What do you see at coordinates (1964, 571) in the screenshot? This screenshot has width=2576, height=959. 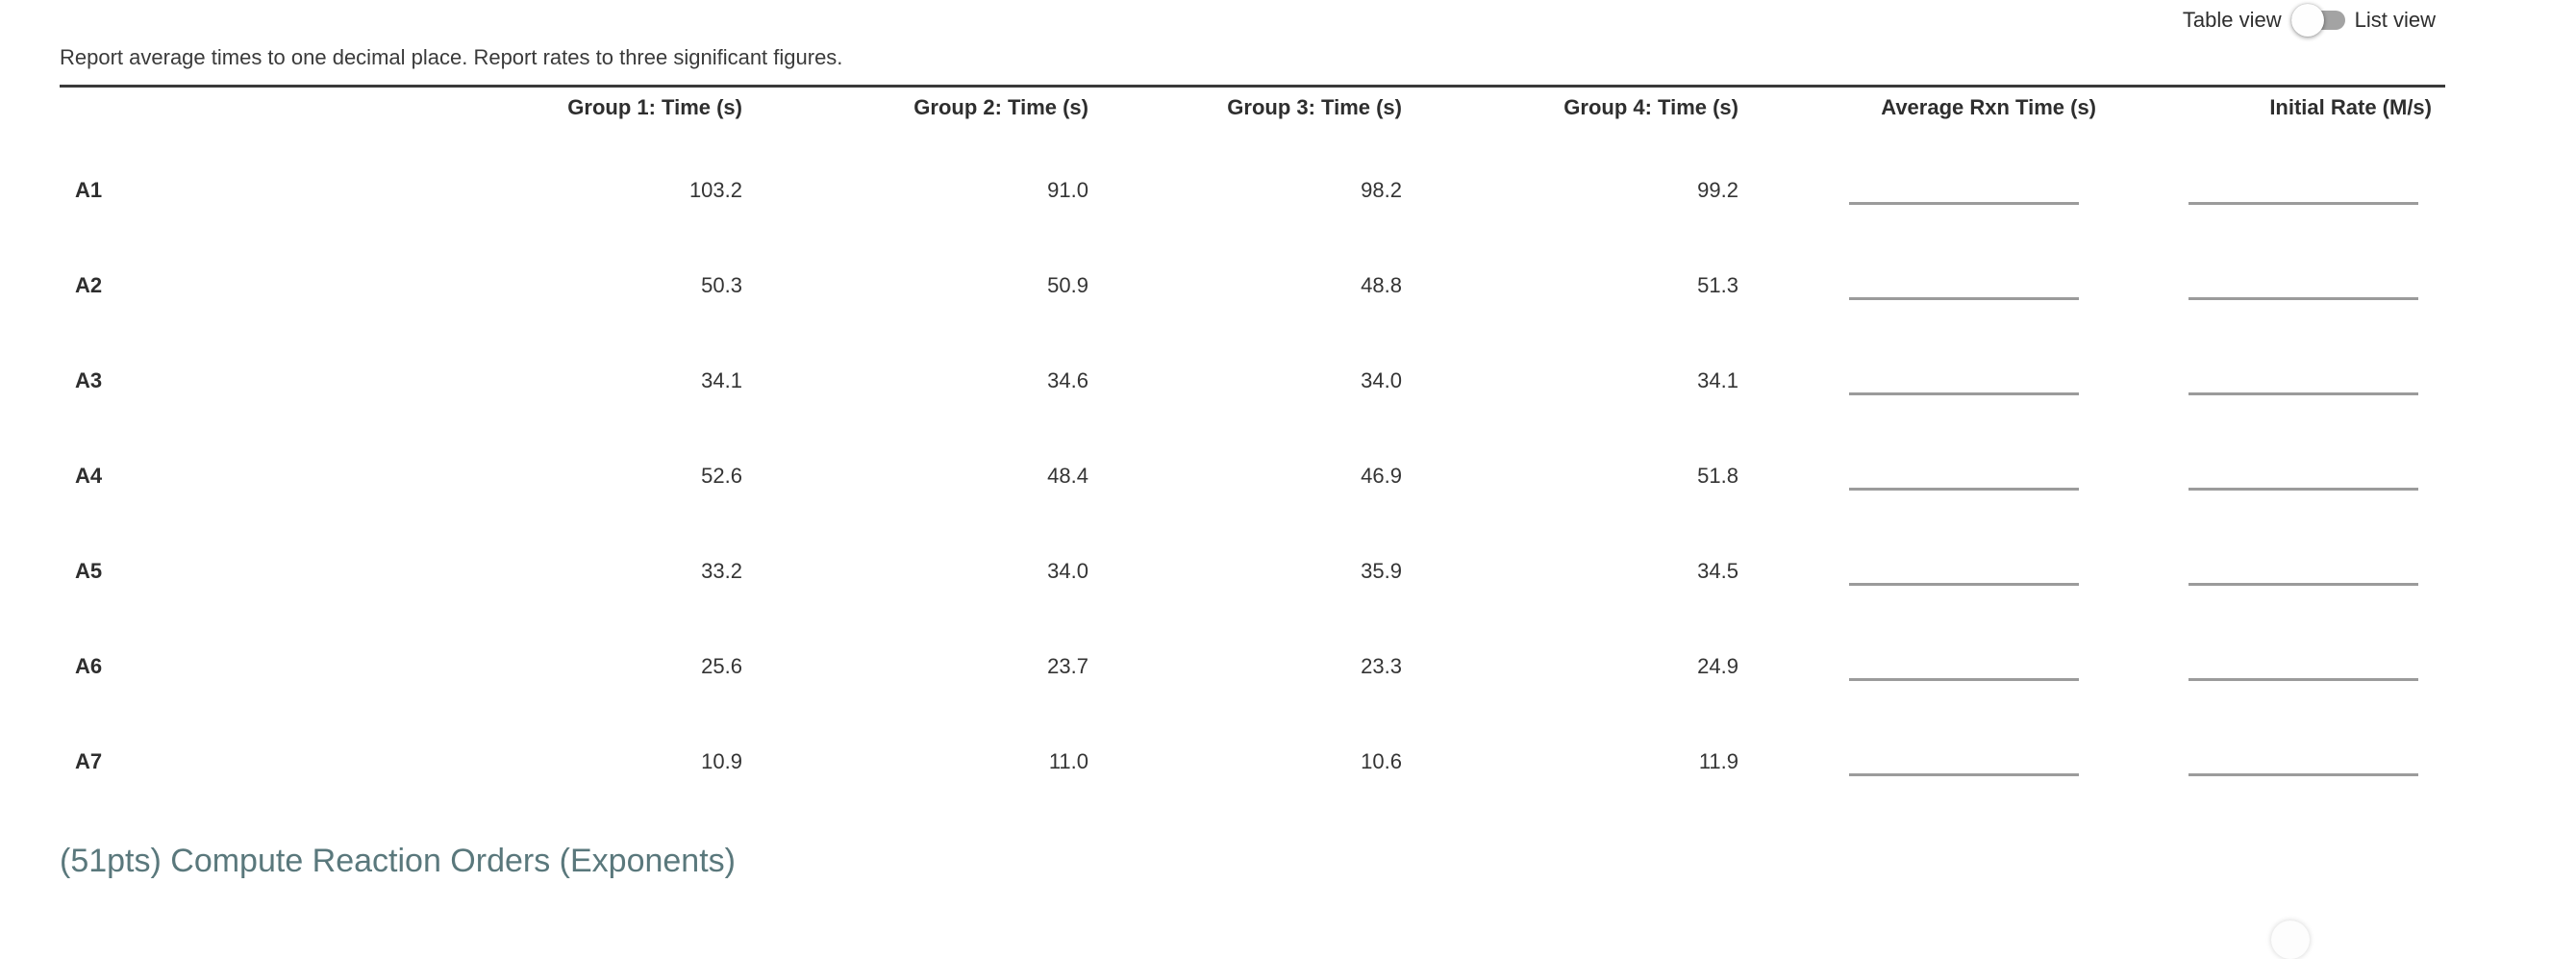 I see `avg-rxn-time-input-a5` at bounding box center [1964, 571].